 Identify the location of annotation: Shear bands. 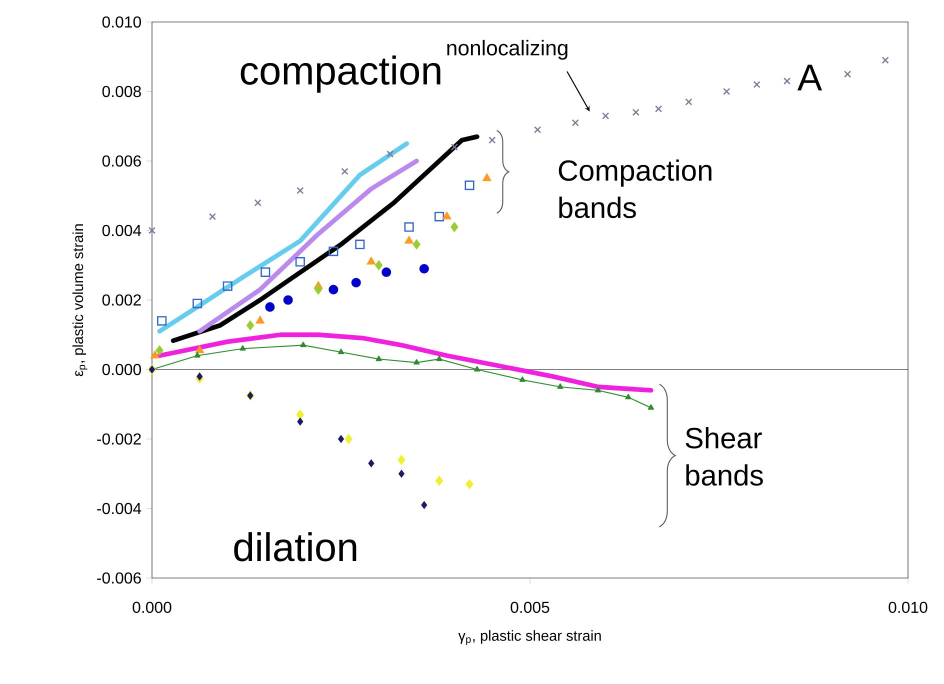
(724, 456).